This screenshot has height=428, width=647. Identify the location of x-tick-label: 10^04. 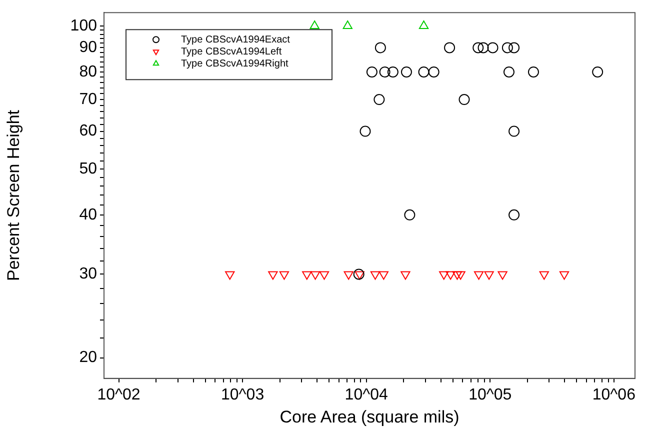
(366, 395).